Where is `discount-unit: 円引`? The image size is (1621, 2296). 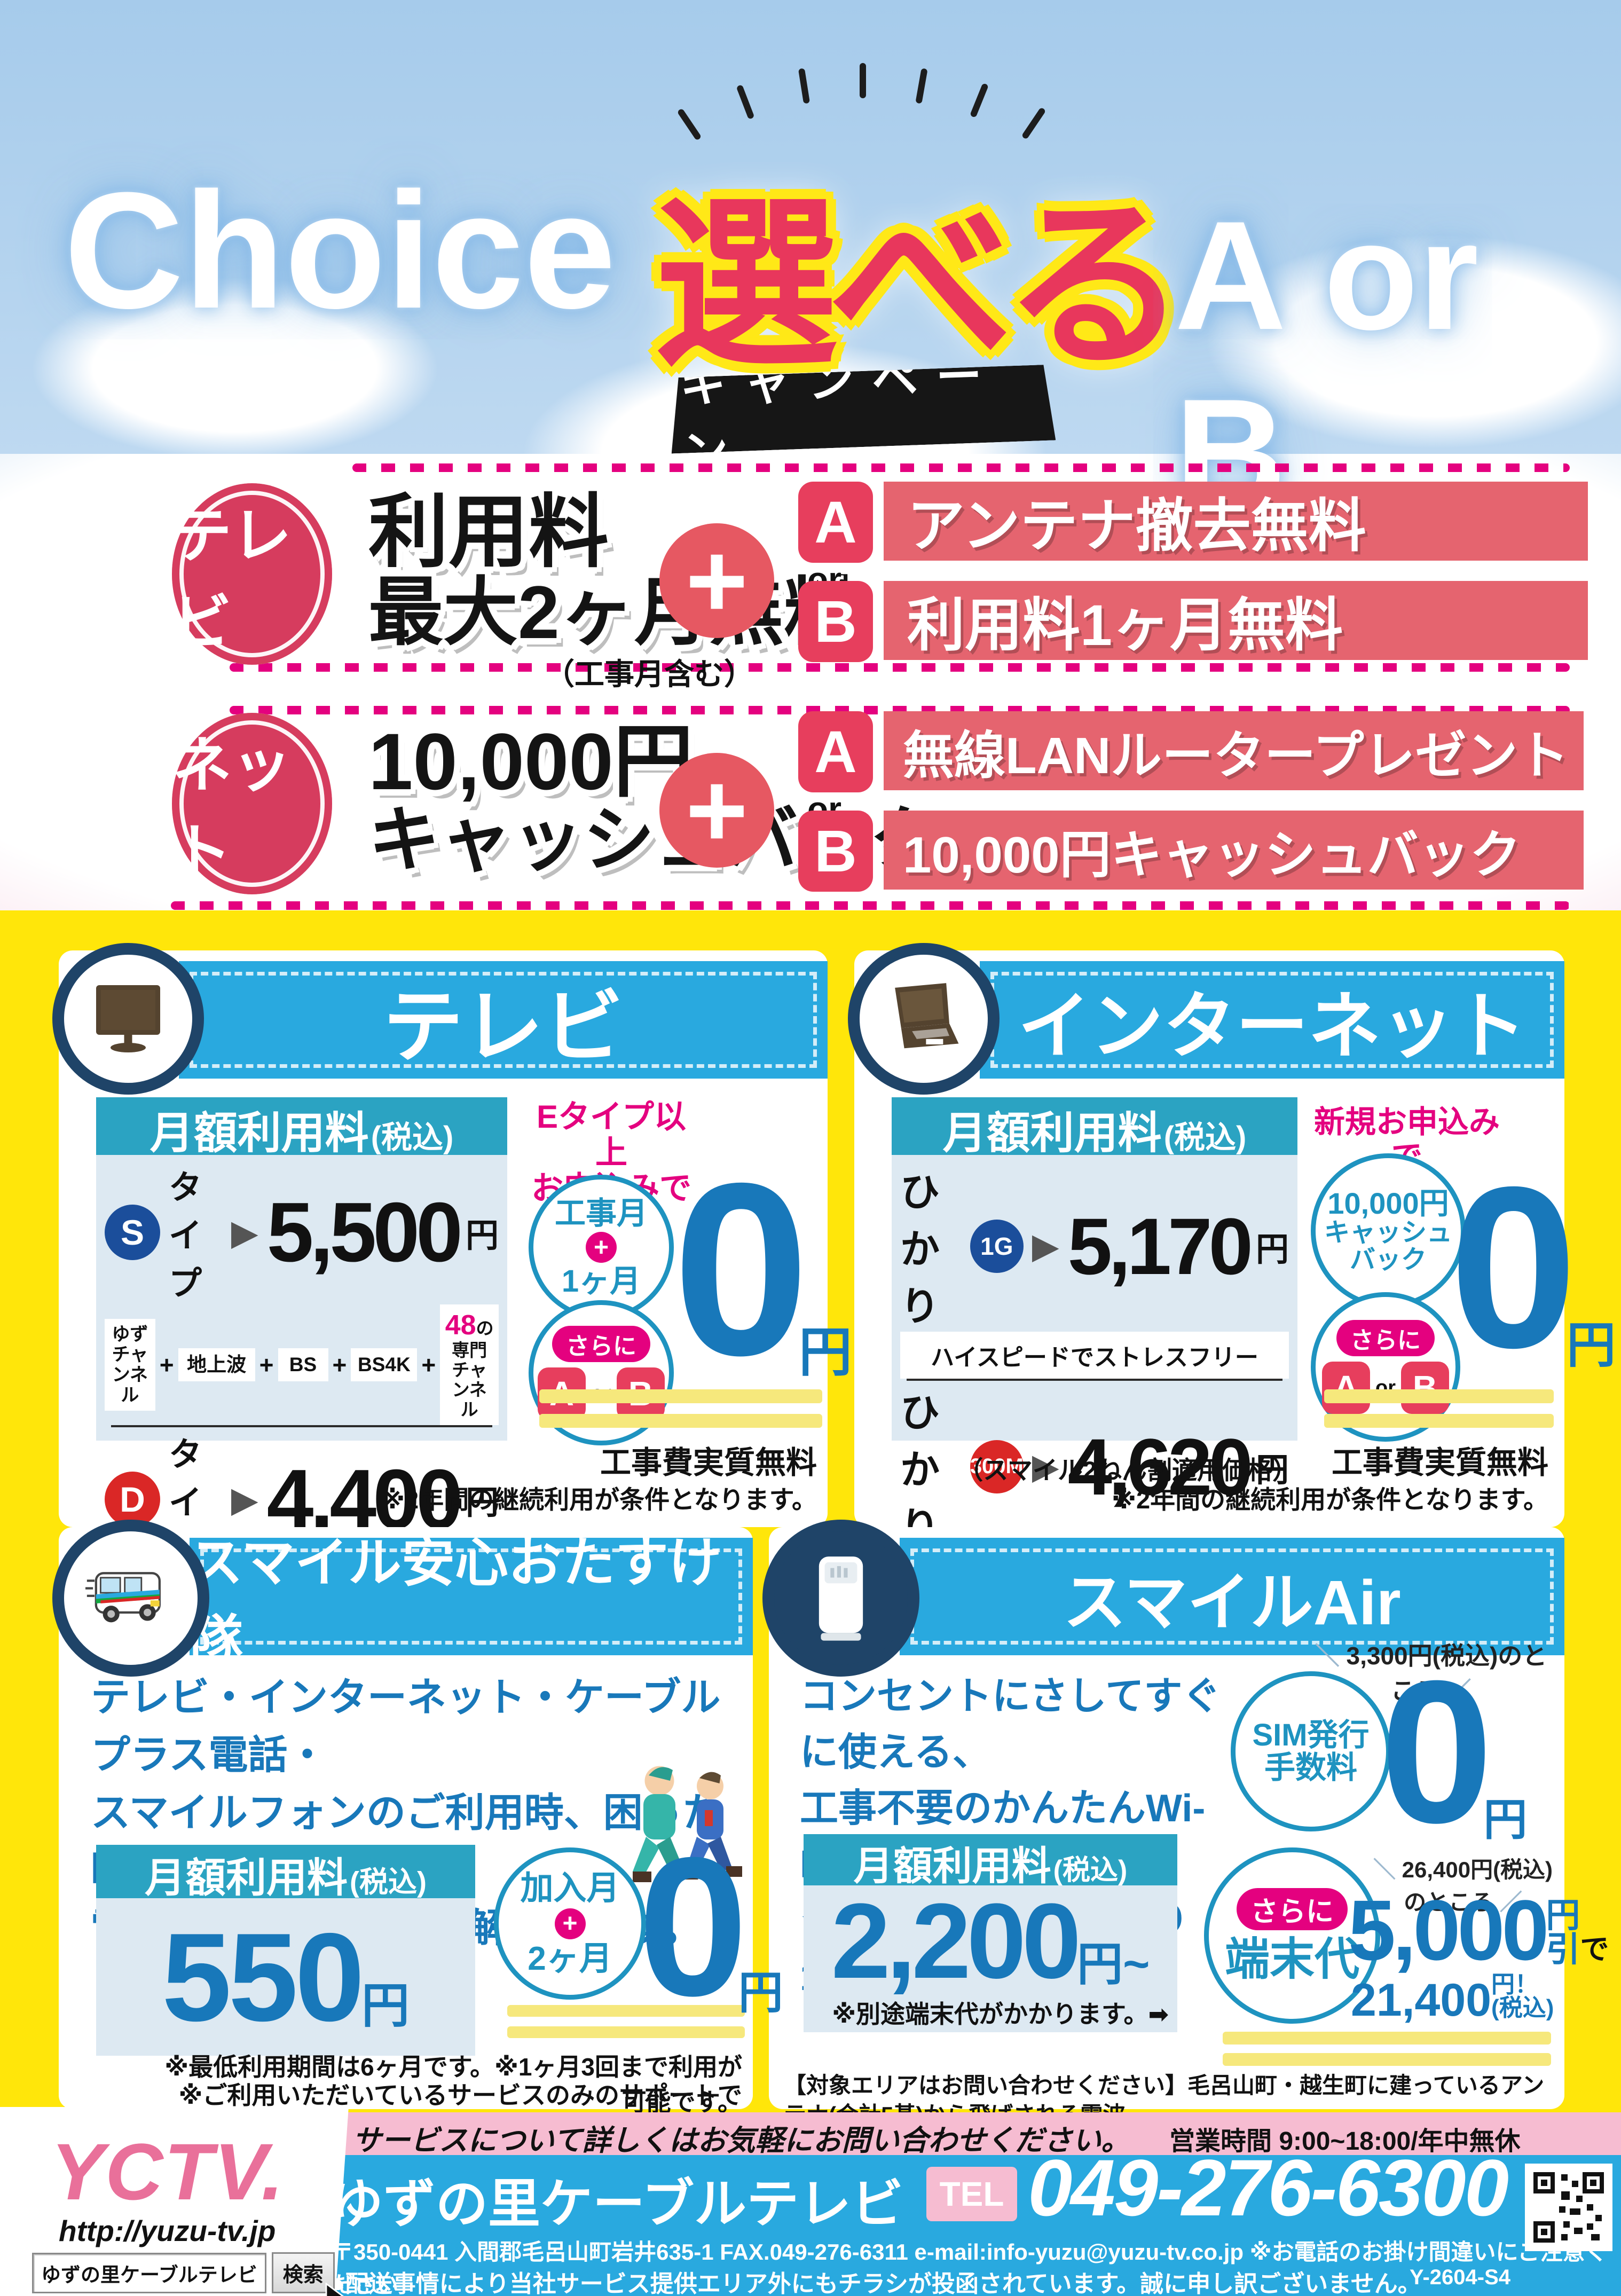
discount-unit: 円引 is located at coordinates (1563, 1932).